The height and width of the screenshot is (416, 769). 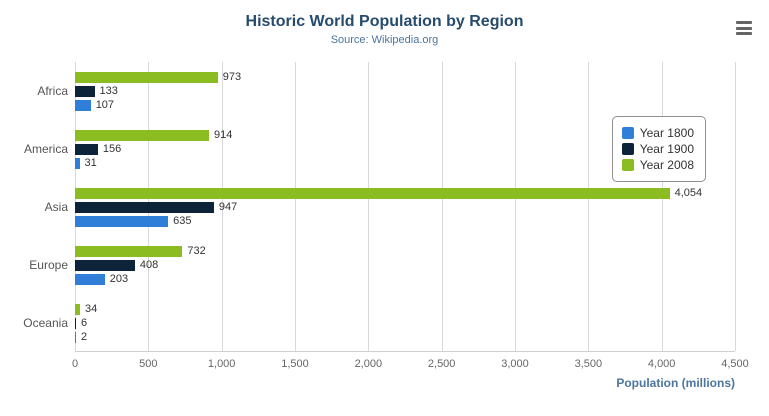 I want to click on bar-value-label: 635, so click(x=182, y=220).